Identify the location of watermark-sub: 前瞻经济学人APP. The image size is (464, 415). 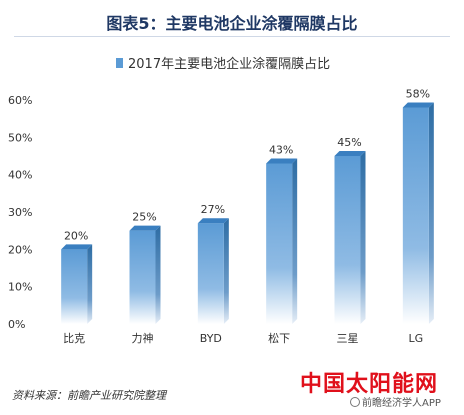
(395, 401).